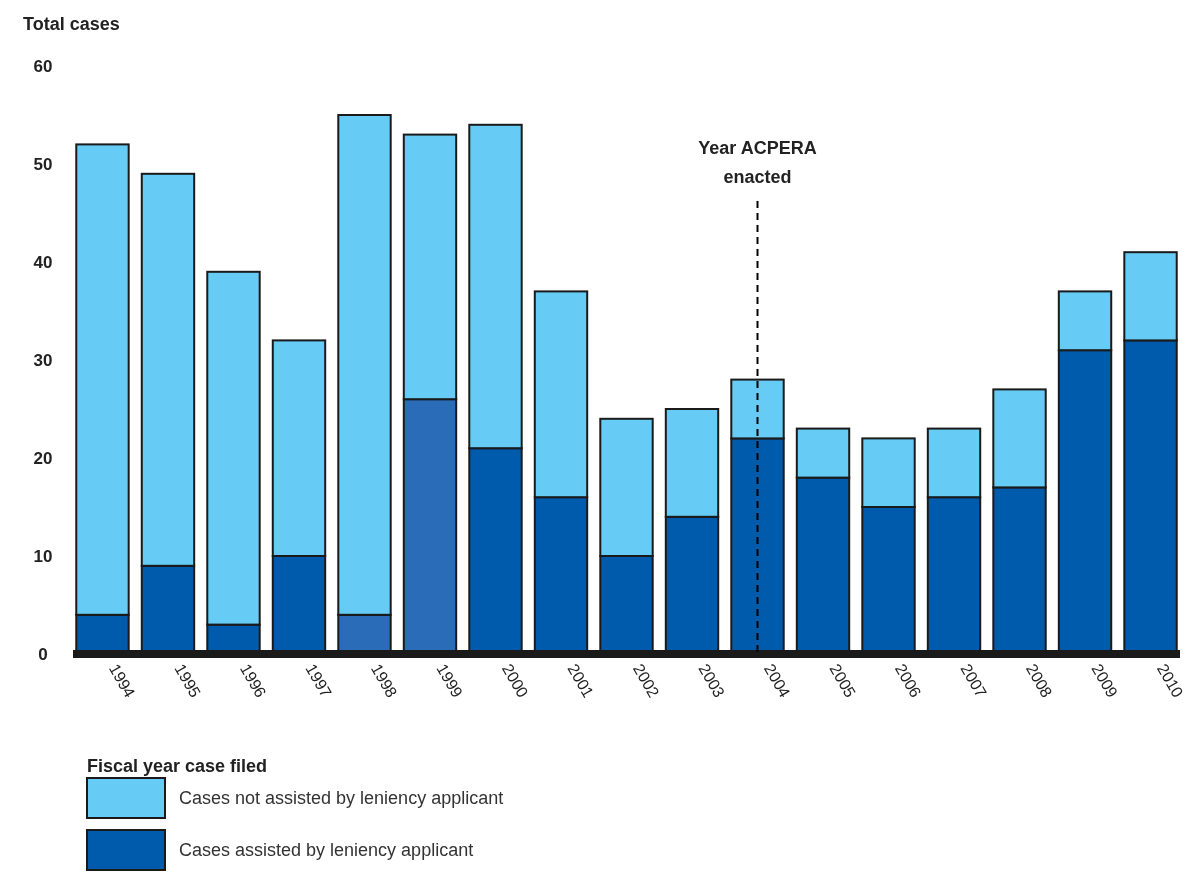  I want to click on legend-label: Cases not assisted by leniency applicant, so click(341, 798).